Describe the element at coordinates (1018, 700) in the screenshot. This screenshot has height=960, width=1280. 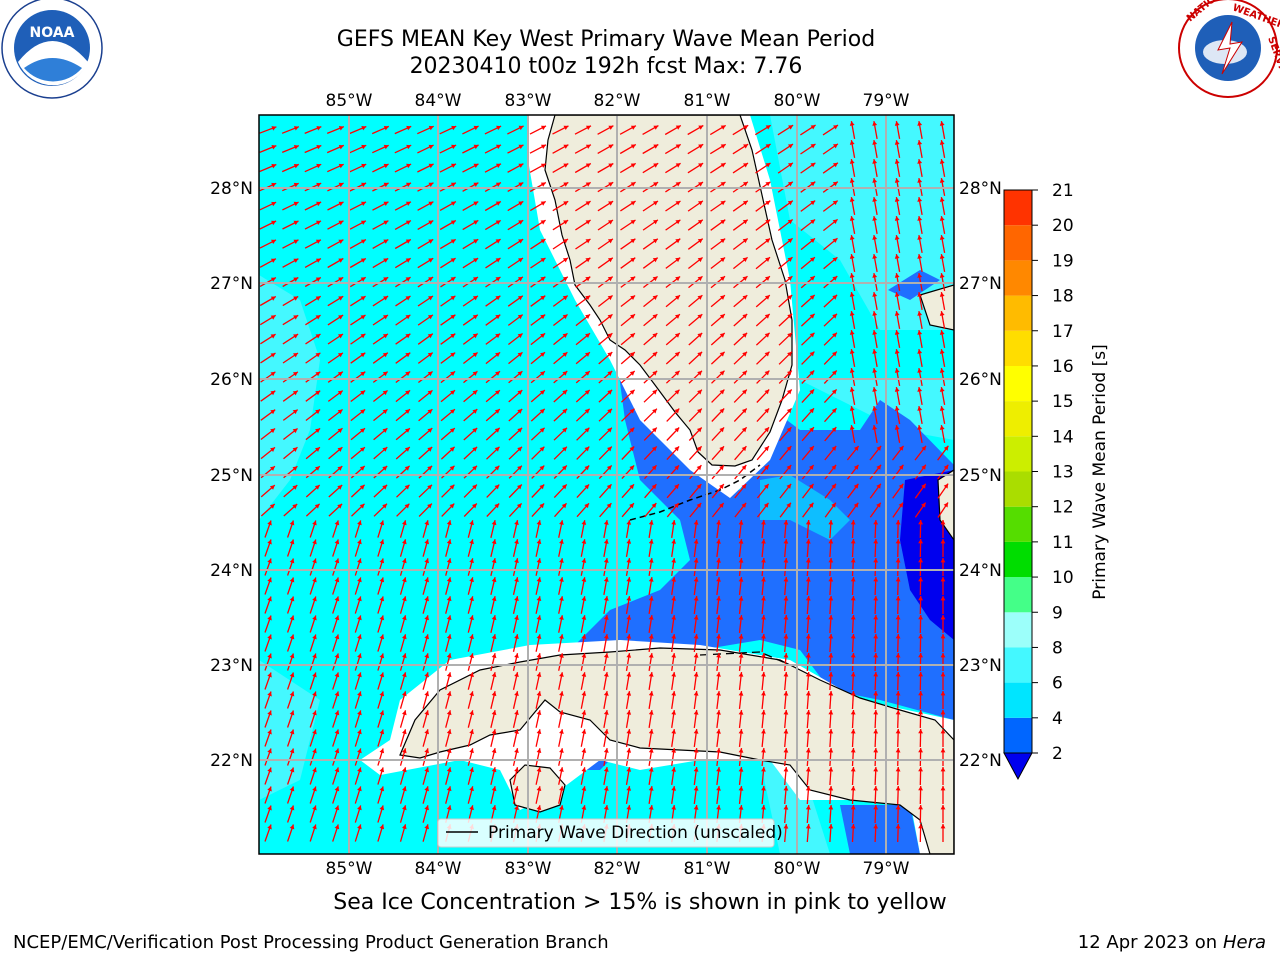
I see `colorbar-segment` at that location.